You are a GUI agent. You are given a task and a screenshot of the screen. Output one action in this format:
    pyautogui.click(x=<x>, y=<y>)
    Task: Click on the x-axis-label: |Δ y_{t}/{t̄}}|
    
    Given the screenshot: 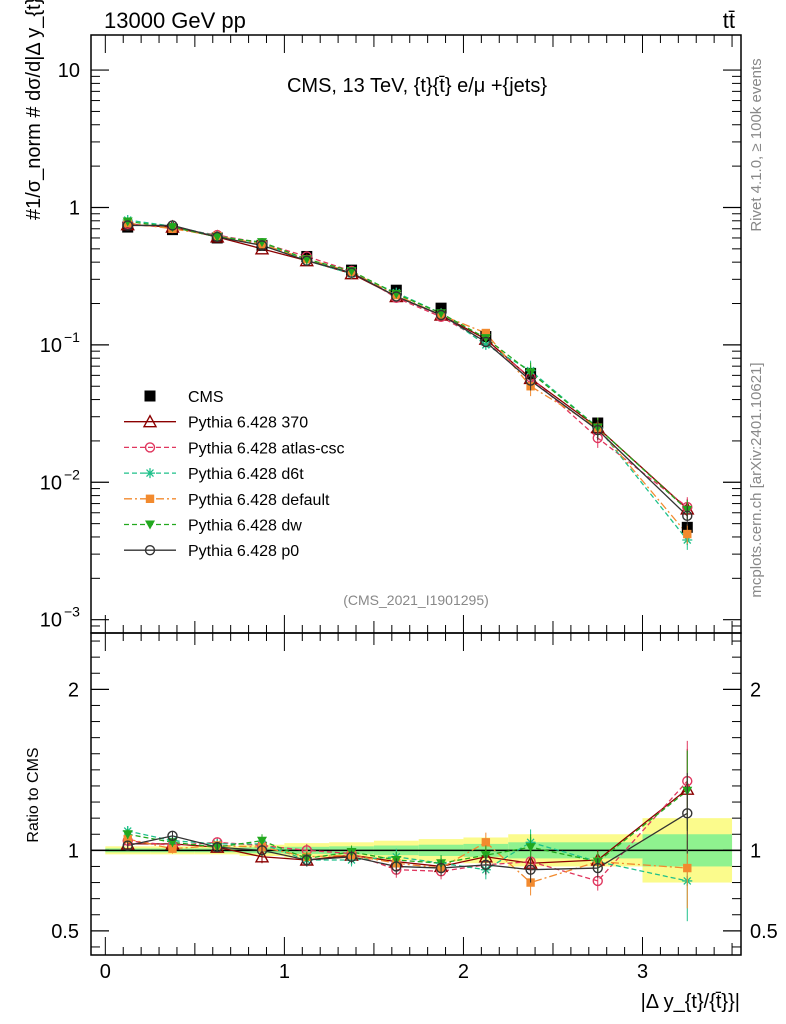 What is the action you would take?
    pyautogui.click(x=690, y=1002)
    